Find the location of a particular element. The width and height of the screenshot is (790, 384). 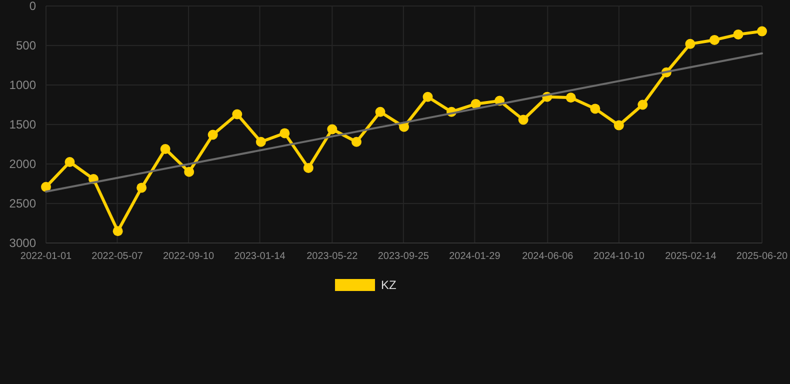

y-tick-label: 2500 is located at coordinates (22, 203).